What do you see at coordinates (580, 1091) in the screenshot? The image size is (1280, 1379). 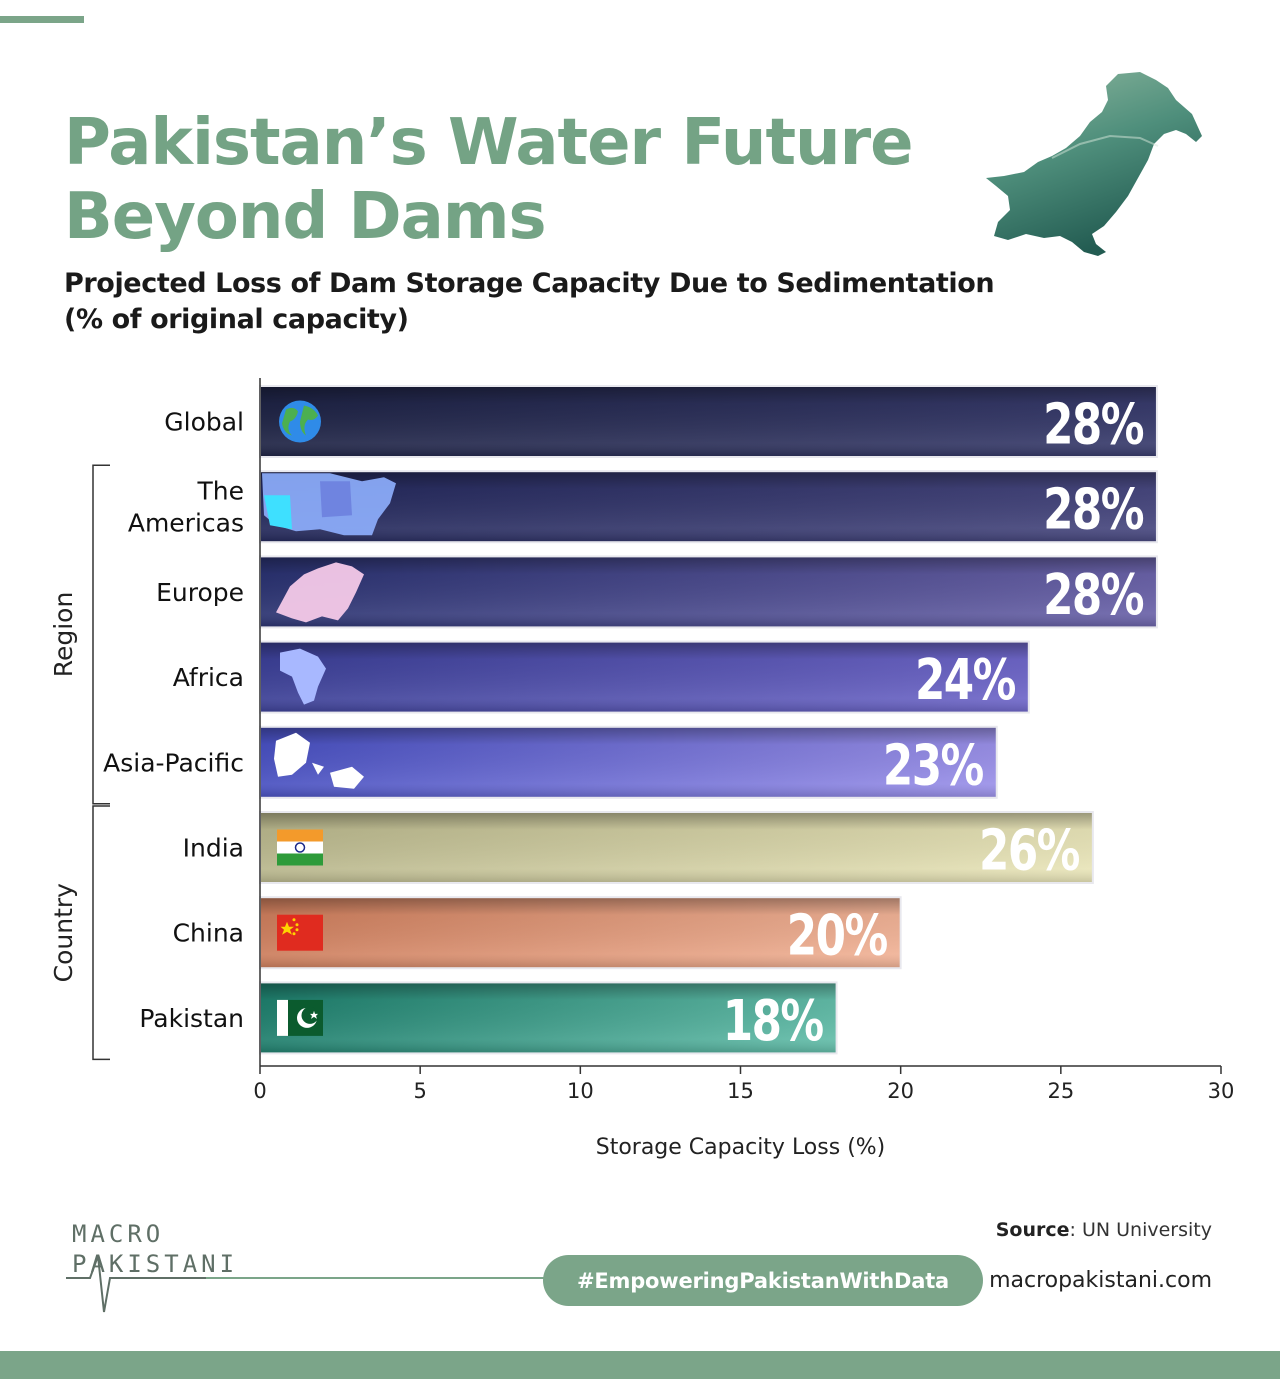 I see `x-tick-label: 10` at bounding box center [580, 1091].